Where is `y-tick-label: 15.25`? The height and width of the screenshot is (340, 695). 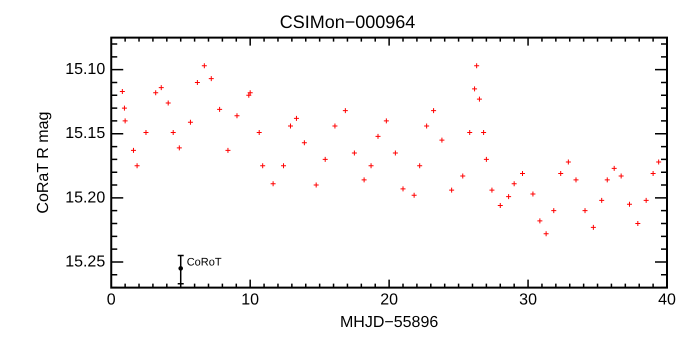 y-tick-label: 15.25 is located at coordinates (85, 261).